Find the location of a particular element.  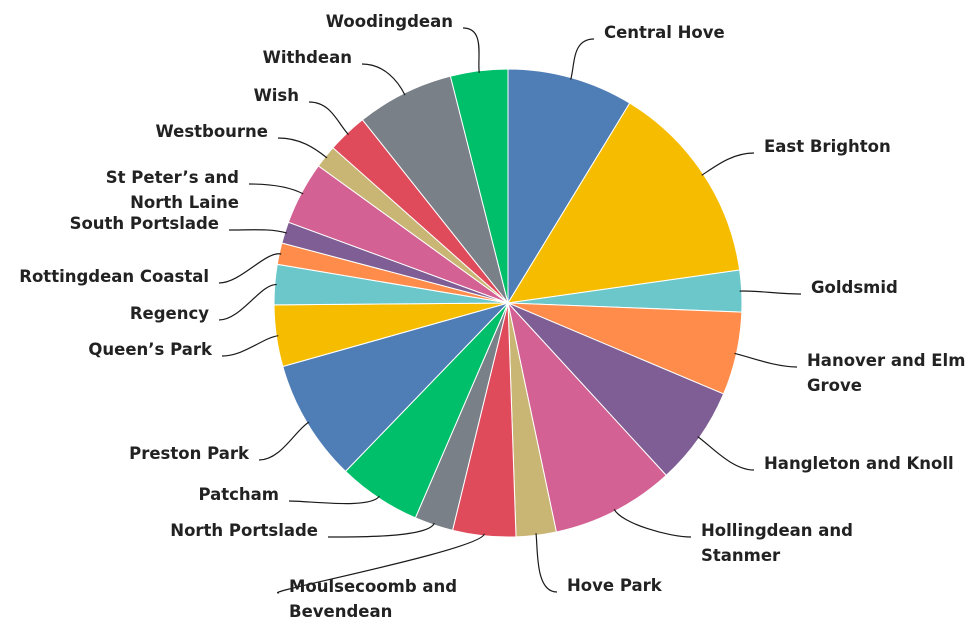

slice-label-westbourne: Westbourne is located at coordinates (212, 131).